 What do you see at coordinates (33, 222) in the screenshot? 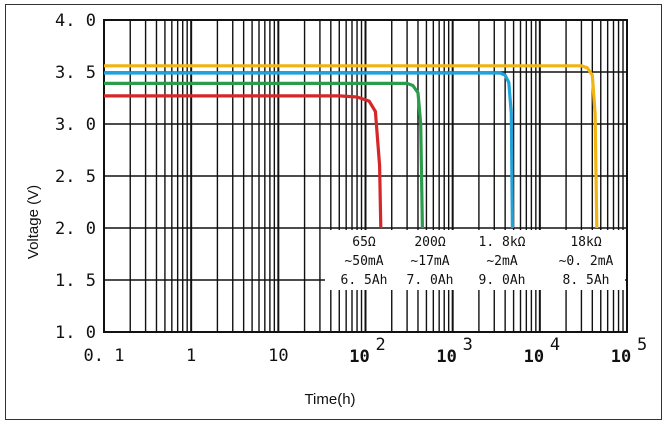
I see `y-axis-label: Voltage (V)` at bounding box center [33, 222].